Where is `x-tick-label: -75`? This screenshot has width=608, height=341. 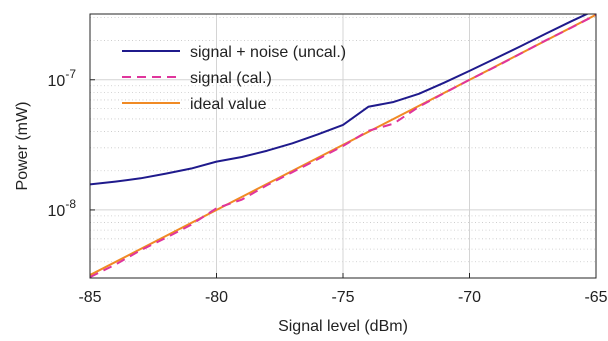 x-tick-label: -75 is located at coordinates (342, 297).